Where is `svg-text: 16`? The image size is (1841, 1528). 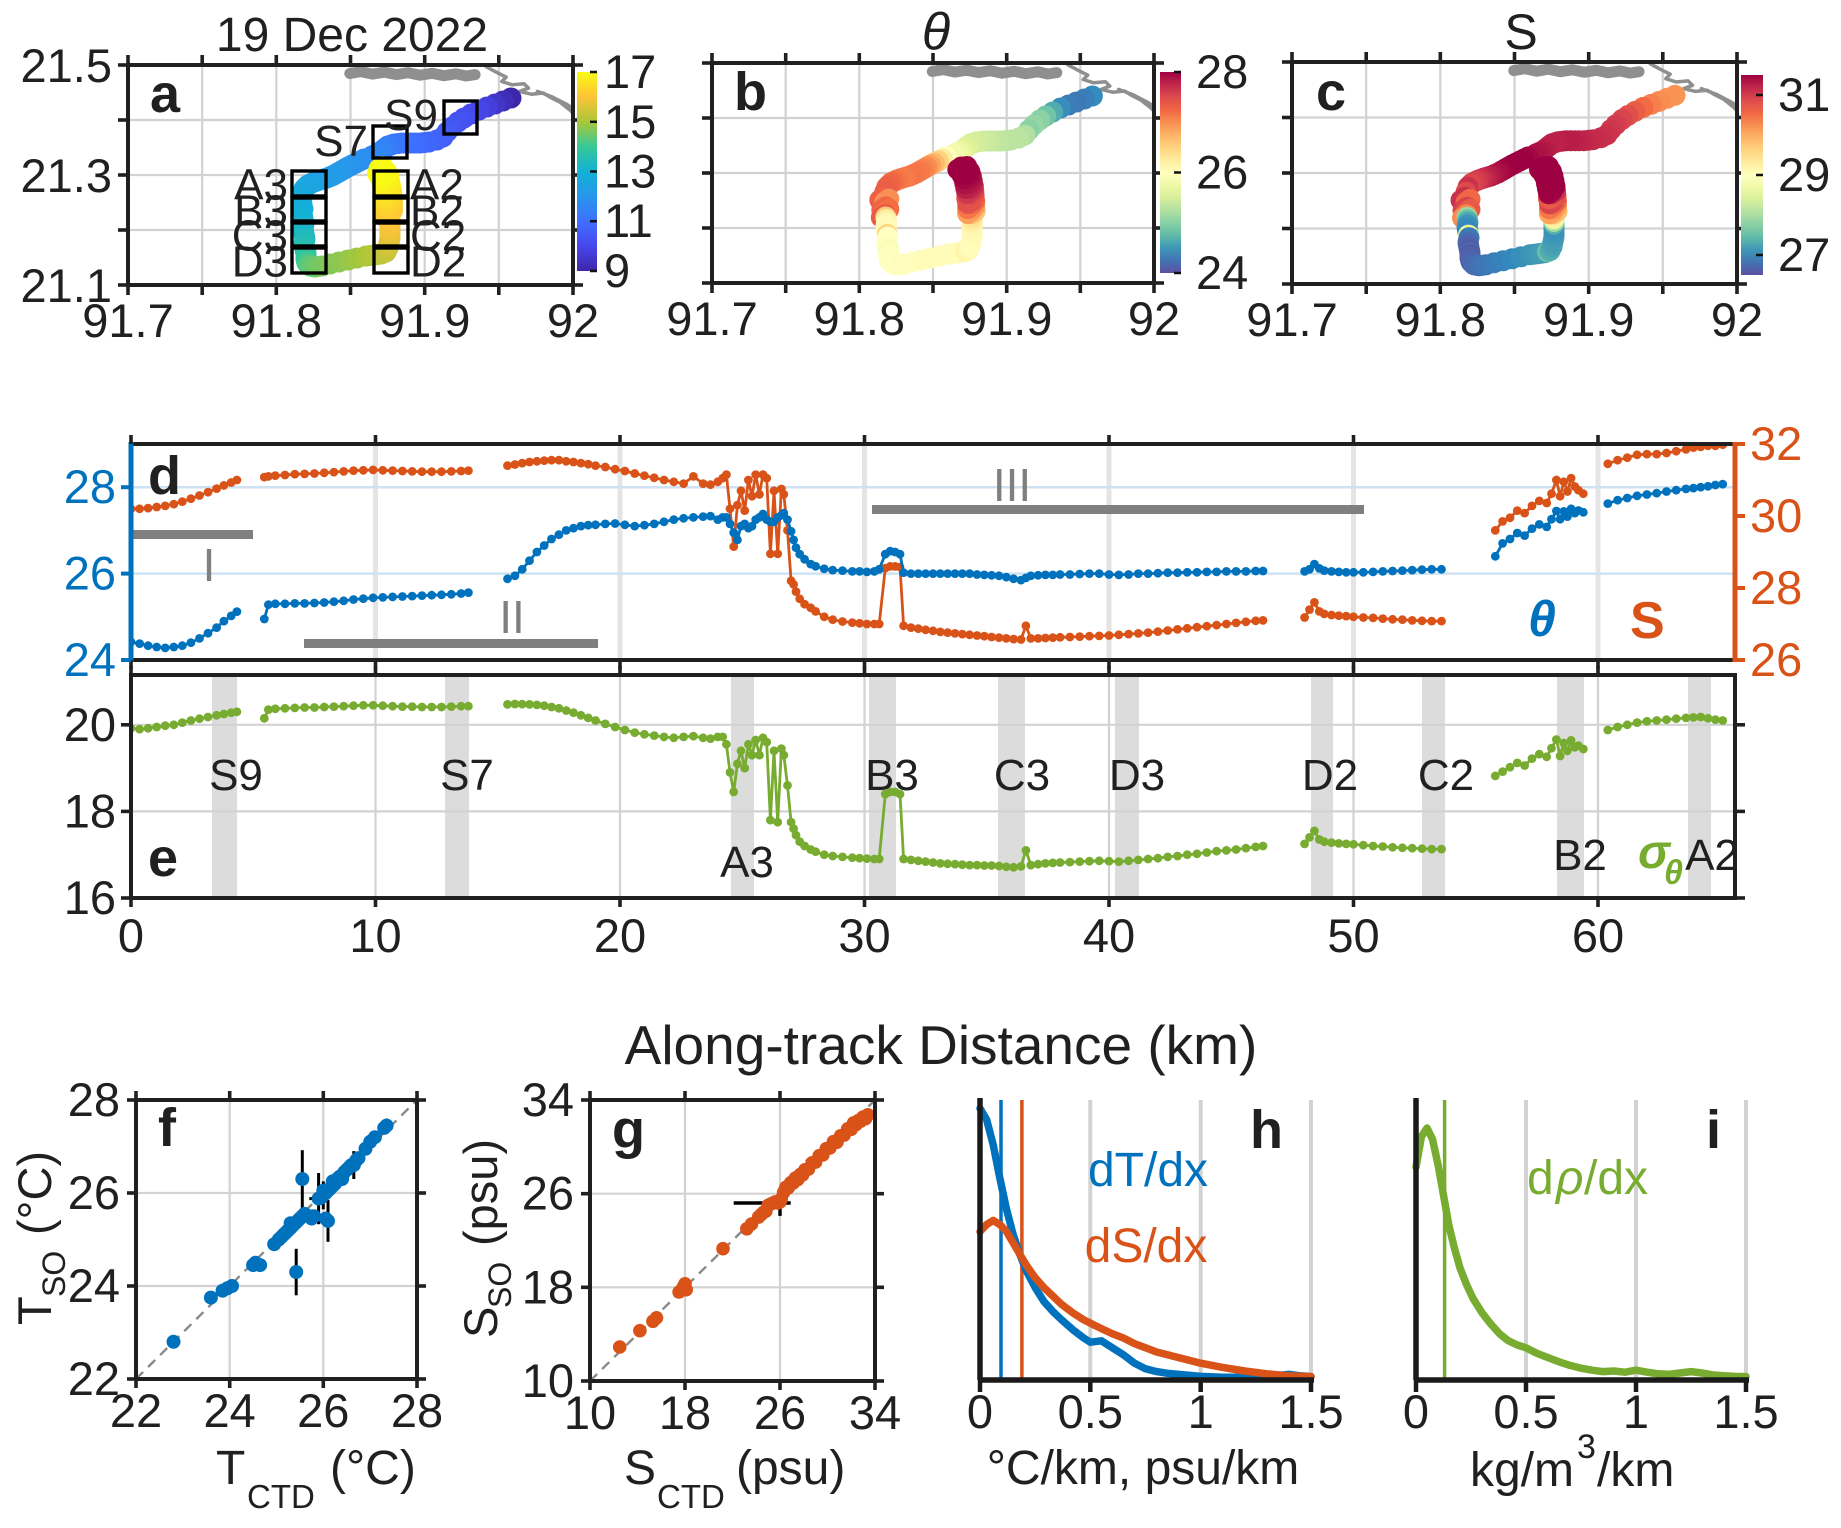 svg-text: 16 is located at coordinates (90, 897).